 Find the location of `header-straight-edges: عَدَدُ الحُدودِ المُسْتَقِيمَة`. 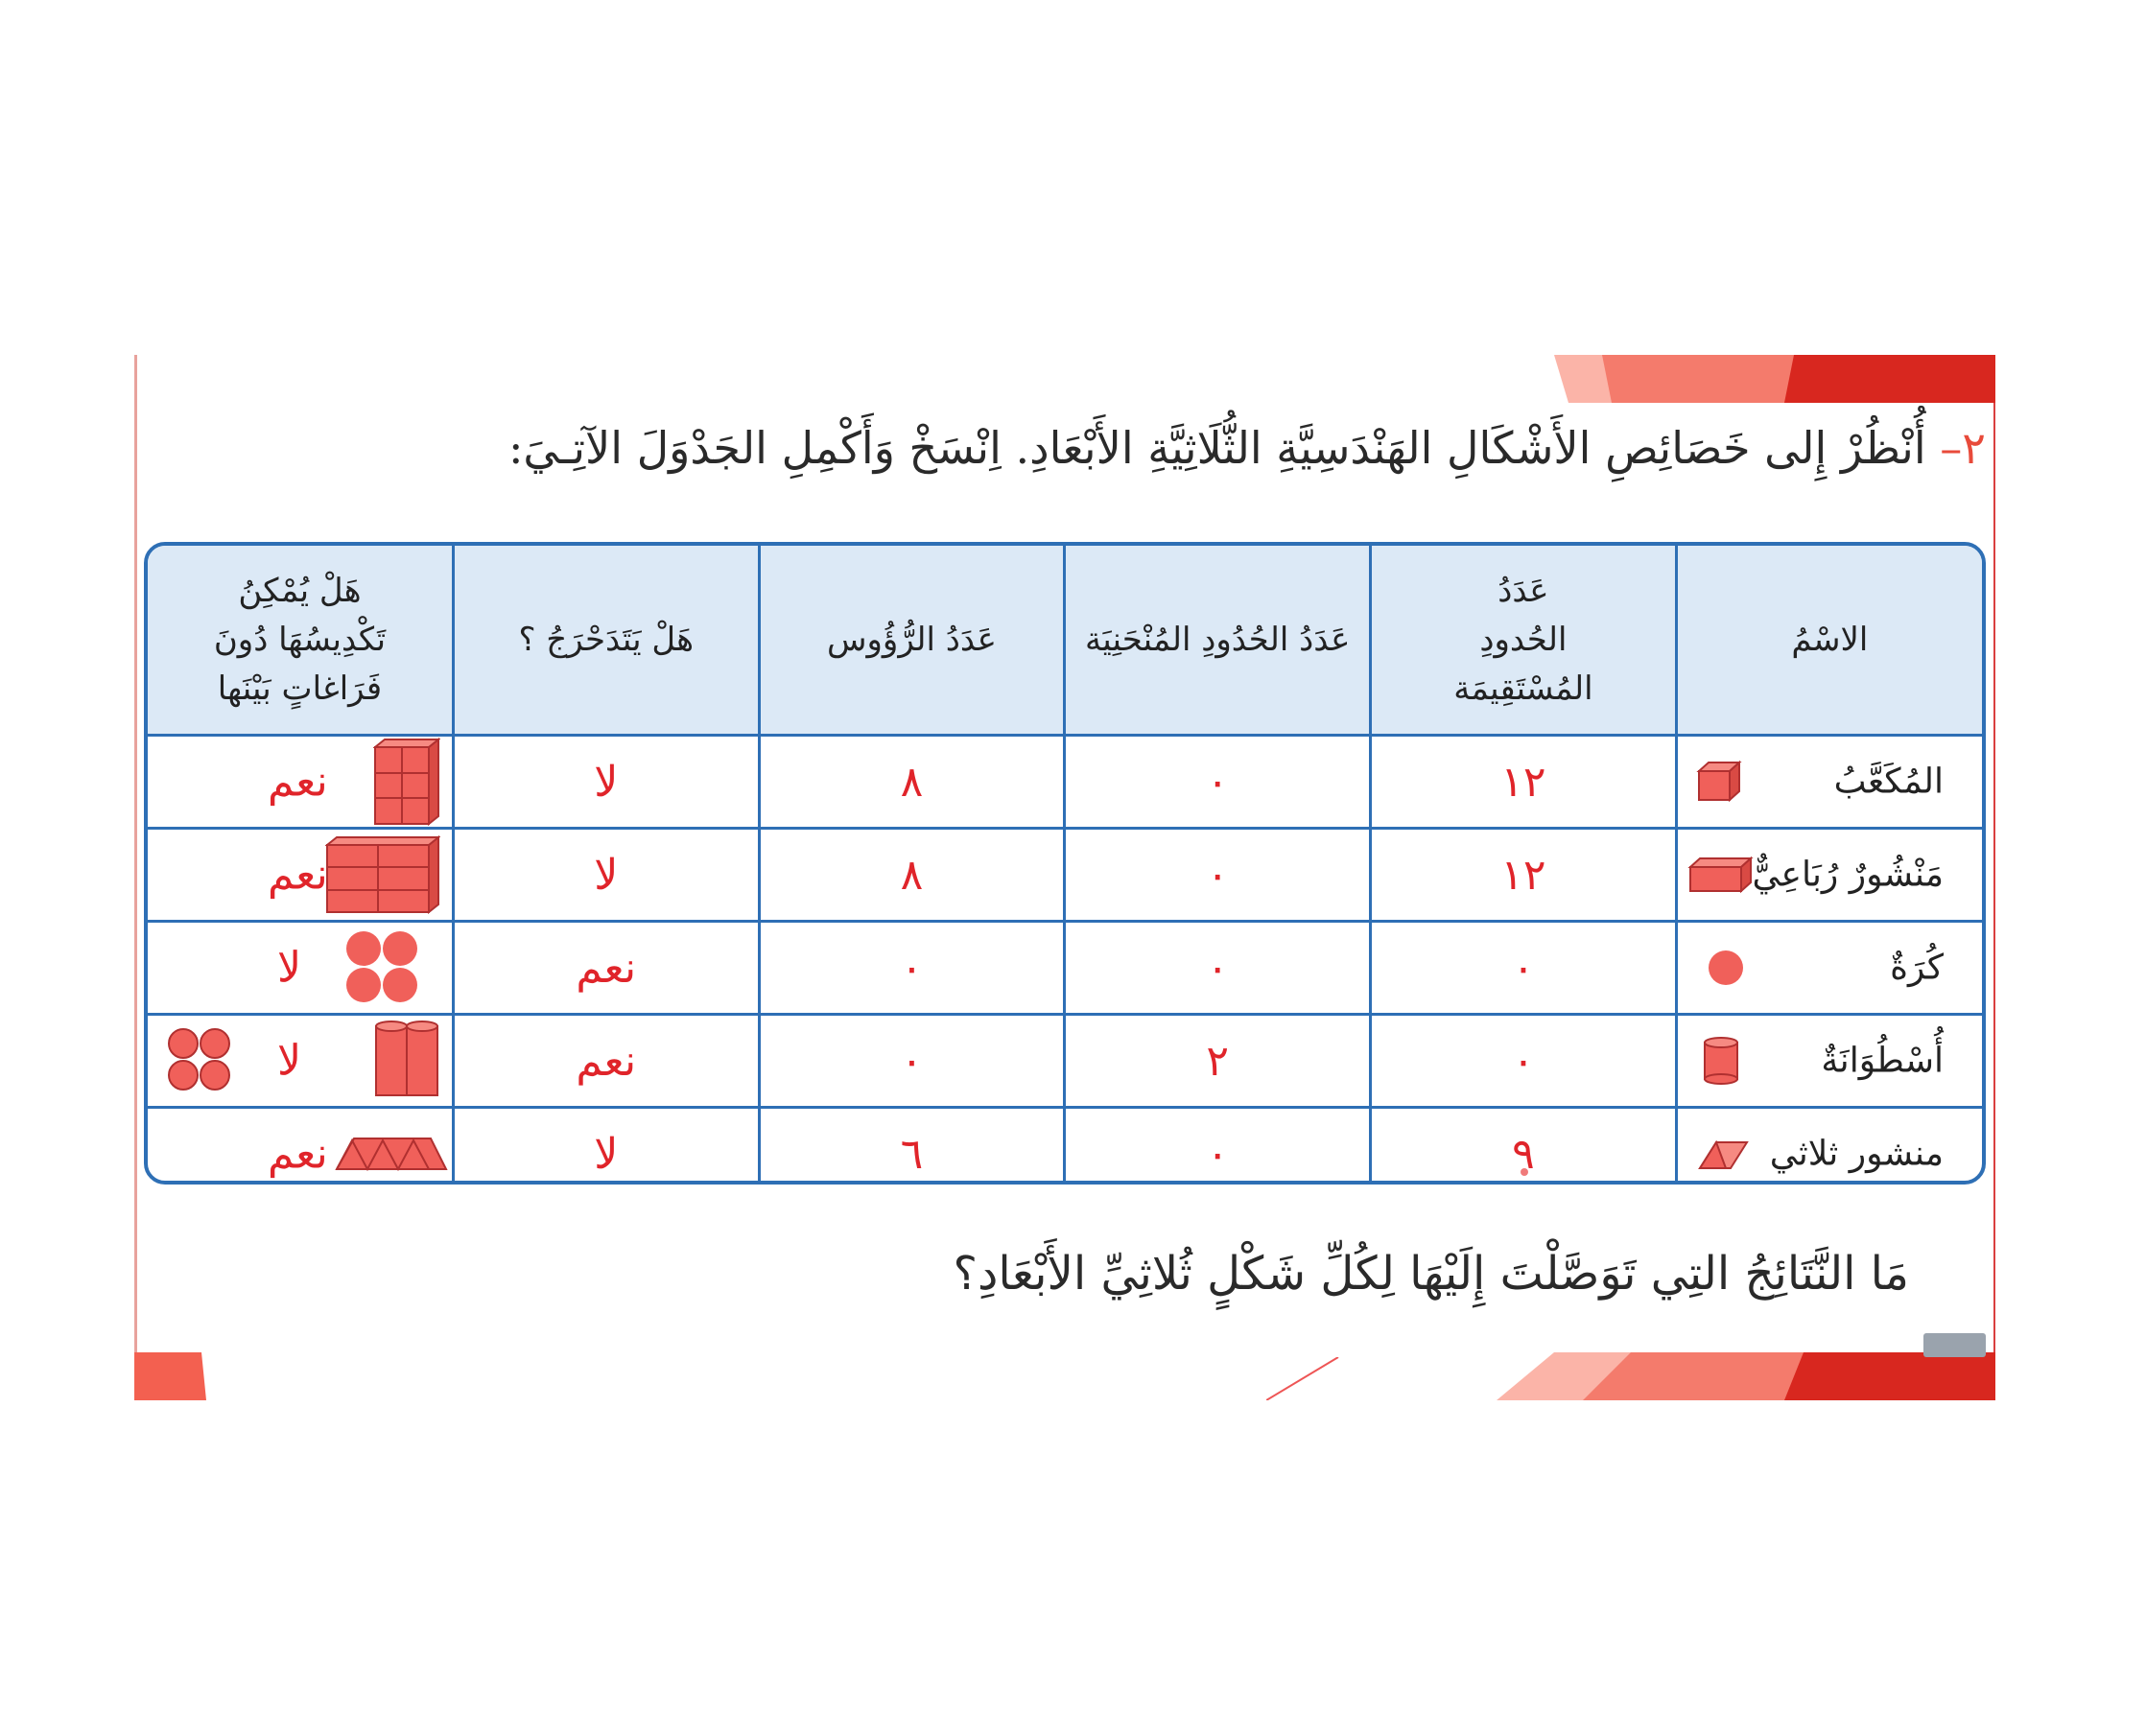

header-straight-edges: عَدَدُ الحُدودِ المُسْتَقِيمَة is located at coordinates (1523, 641).